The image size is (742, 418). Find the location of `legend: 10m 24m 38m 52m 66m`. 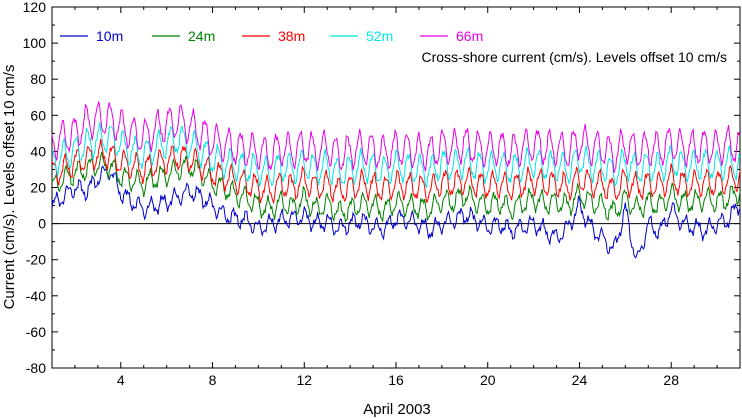

legend: 10m 24m 38m 52m 66m is located at coordinates (271, 36).